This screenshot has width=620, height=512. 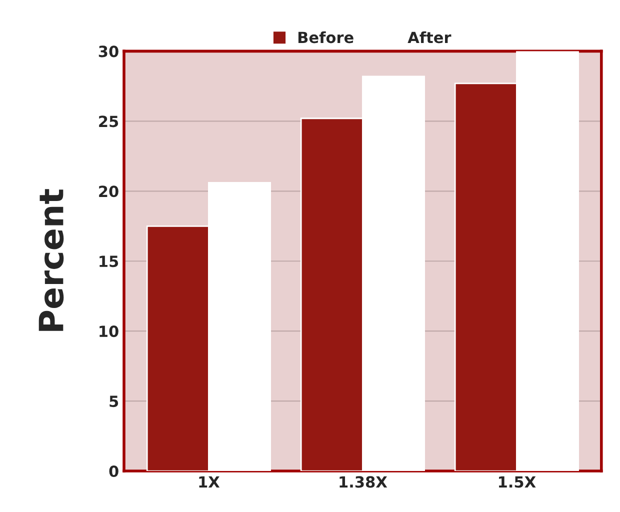 What do you see at coordinates (209, 482) in the screenshot?
I see `x-tick-label: 1X` at bounding box center [209, 482].